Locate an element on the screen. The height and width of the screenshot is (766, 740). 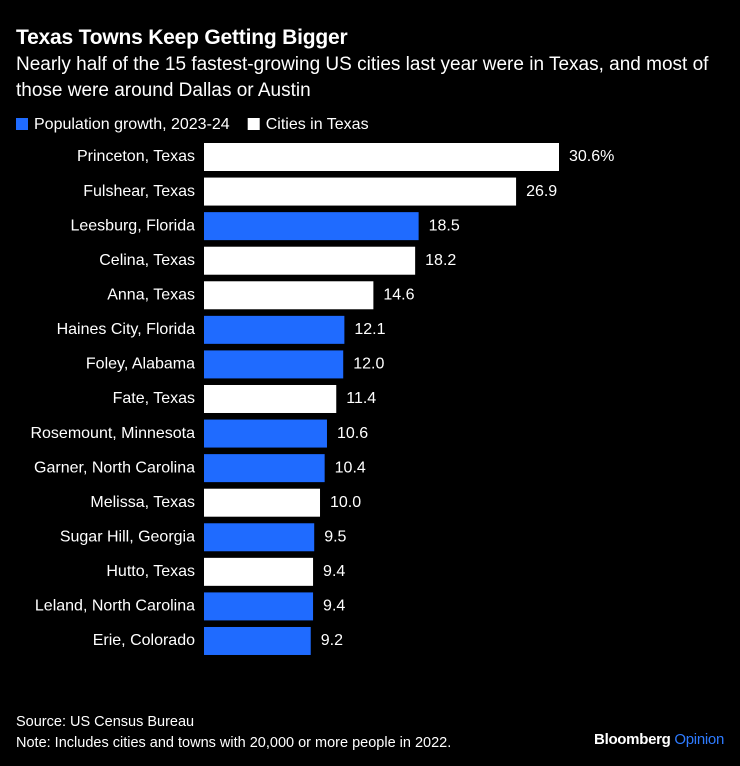
brand: Bloomberg Opinion is located at coordinates (659, 739).